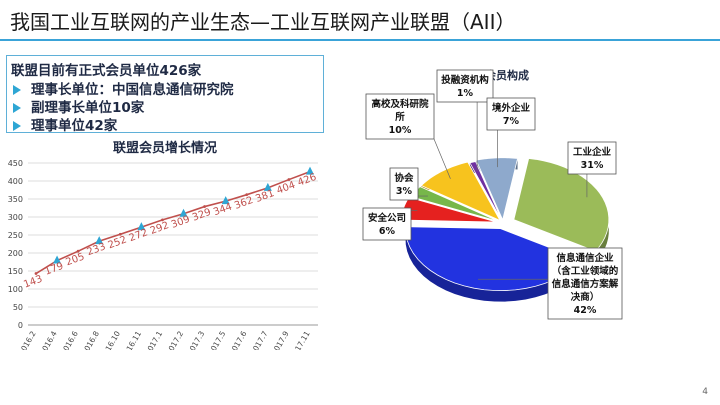 Image resolution: width=720 pixels, height=405 pixels. What do you see at coordinates (465, 93) in the screenshot?
I see `callout-text: 1%` at bounding box center [465, 93].